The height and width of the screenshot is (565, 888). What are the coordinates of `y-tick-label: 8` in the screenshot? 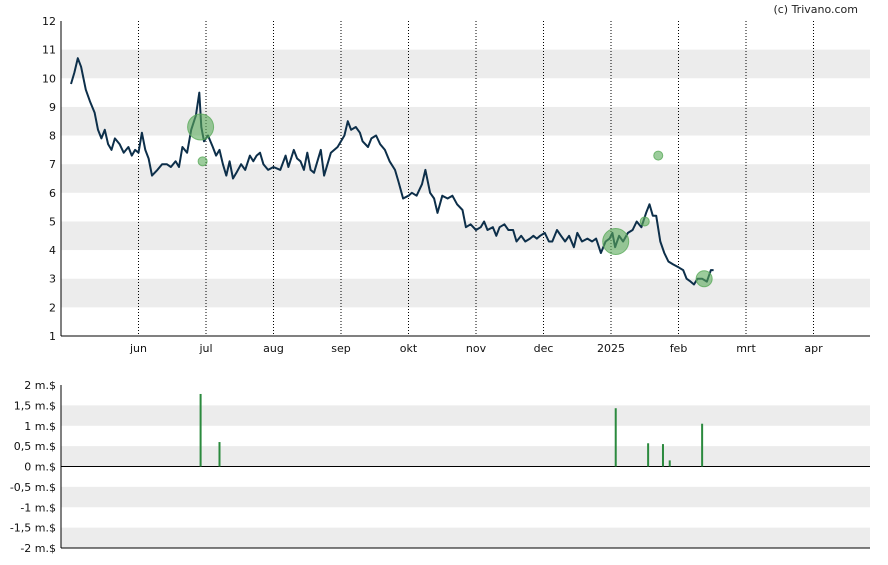 It's located at (52, 136).